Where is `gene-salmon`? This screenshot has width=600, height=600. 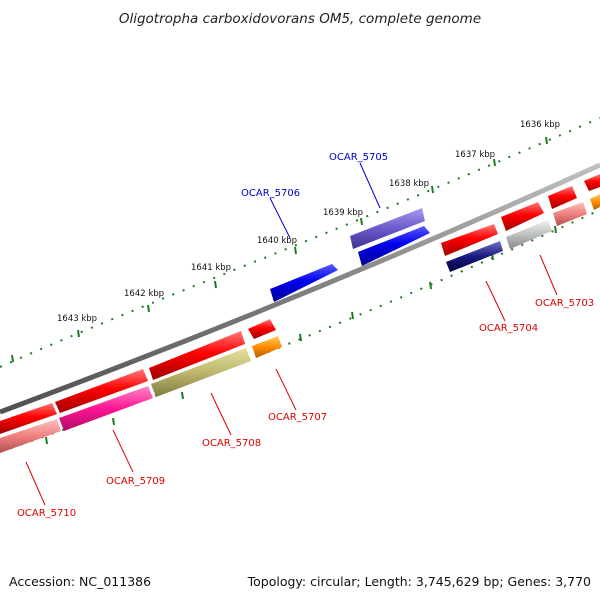 gene-salmon is located at coordinates (570, 214).